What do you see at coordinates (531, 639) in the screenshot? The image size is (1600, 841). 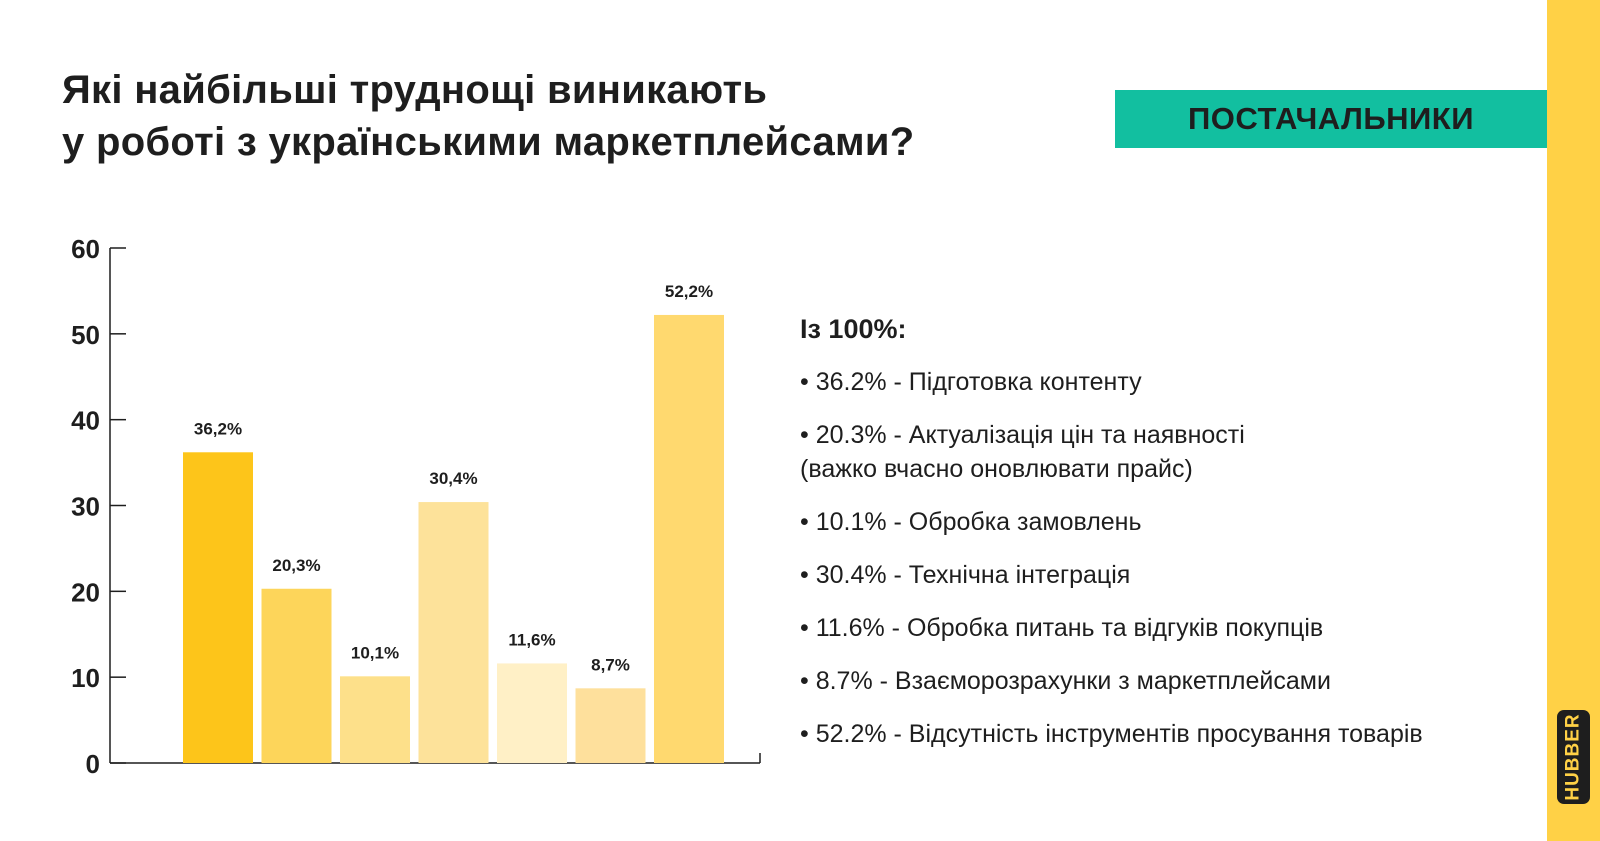 I see `bar-value-label: 11,6%` at bounding box center [531, 639].